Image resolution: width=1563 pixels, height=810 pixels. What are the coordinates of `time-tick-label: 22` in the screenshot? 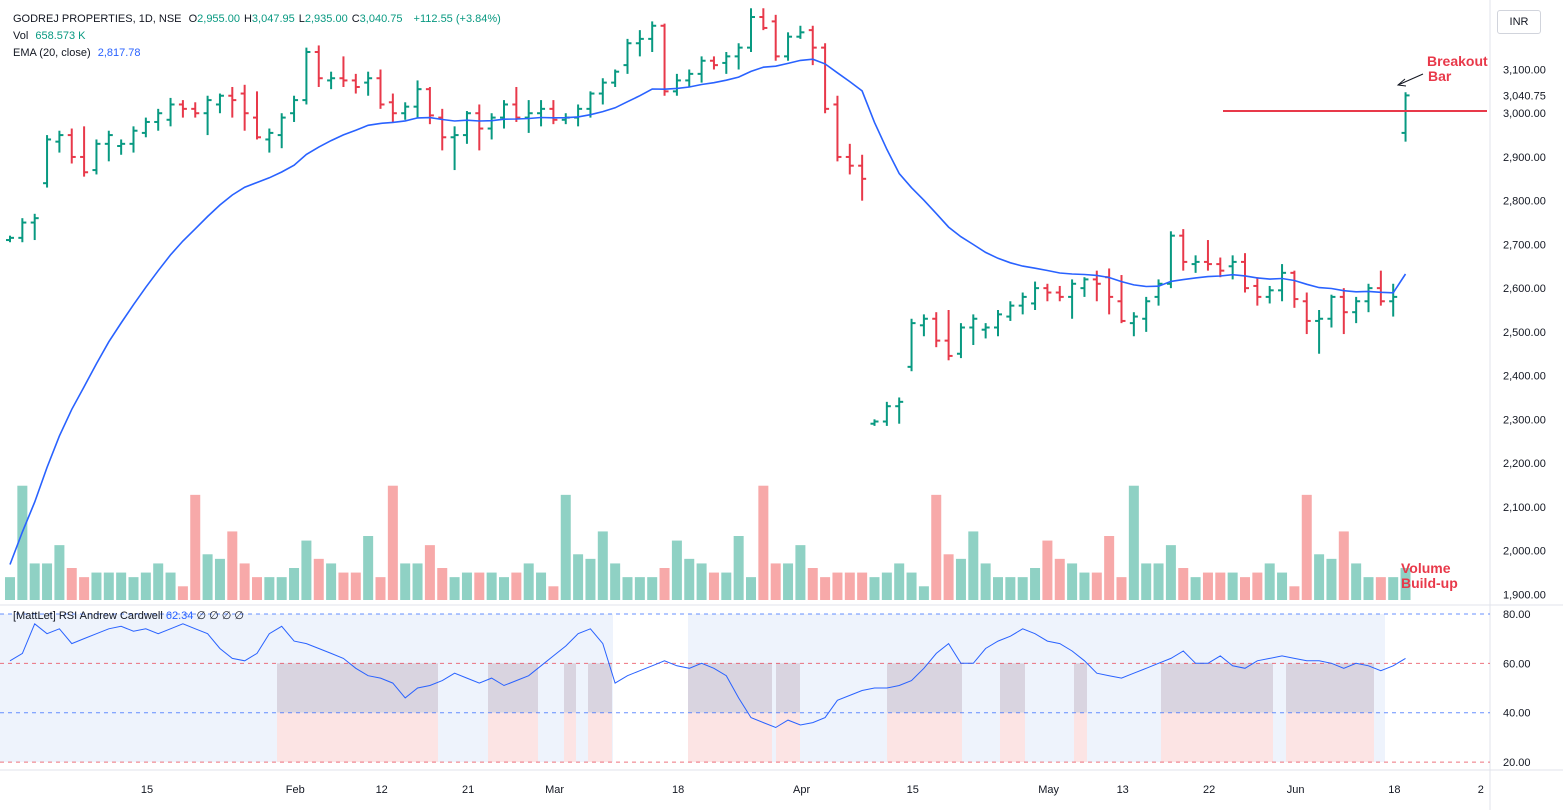 It's located at (1209, 790).